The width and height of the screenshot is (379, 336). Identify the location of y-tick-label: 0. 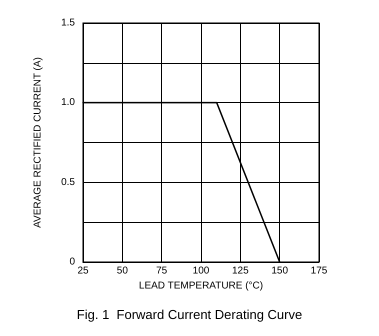
(72, 262).